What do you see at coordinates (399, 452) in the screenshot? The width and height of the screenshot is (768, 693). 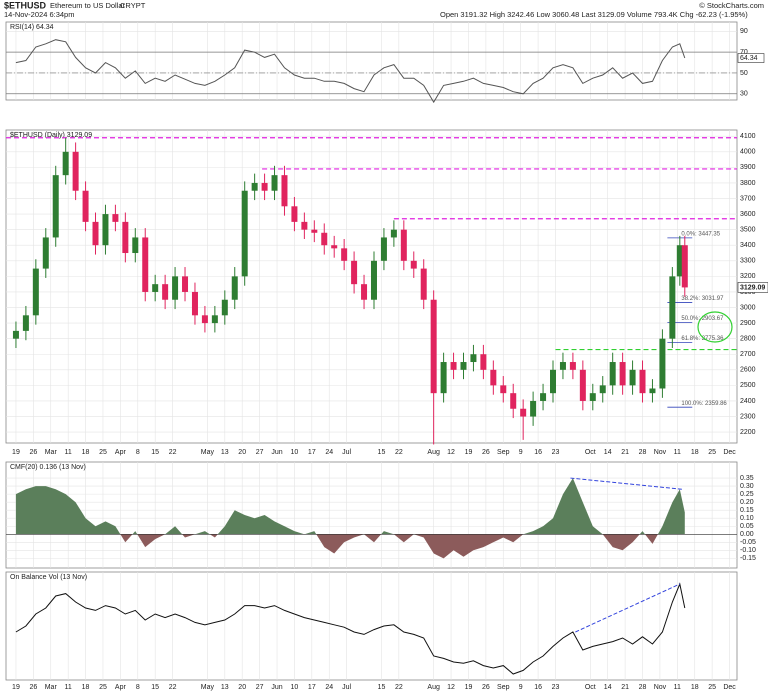 I see `x-tick-label: 22` at bounding box center [399, 452].